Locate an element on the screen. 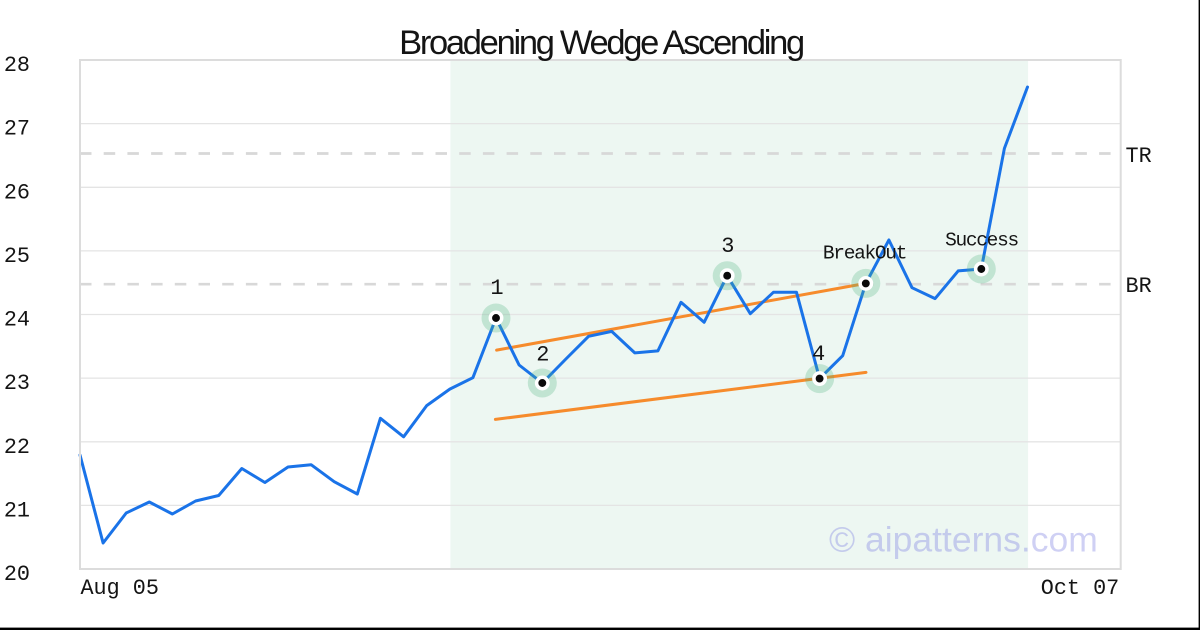  svg-text: BR is located at coordinates (1139, 286).